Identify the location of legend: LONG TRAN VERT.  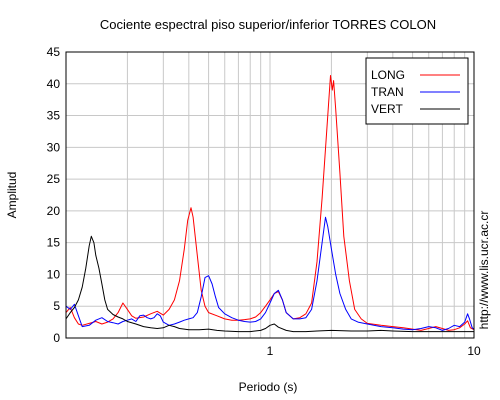
(417, 91).